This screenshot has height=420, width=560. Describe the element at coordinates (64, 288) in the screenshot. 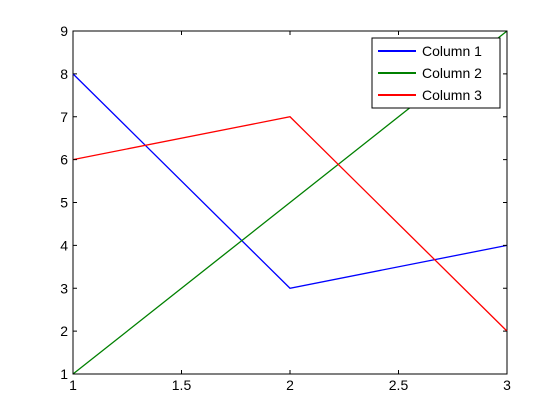

I see `y-tick-label: 3` at that location.